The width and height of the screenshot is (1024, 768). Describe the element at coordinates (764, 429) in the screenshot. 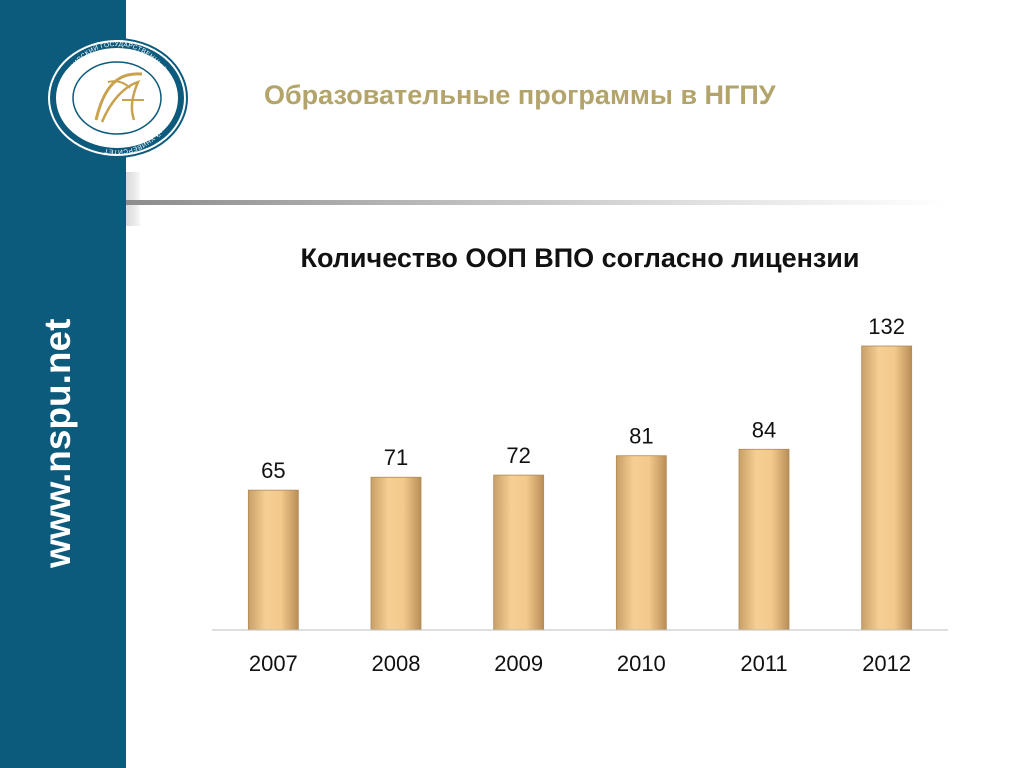

I see `data-label-2011: 84` at that location.